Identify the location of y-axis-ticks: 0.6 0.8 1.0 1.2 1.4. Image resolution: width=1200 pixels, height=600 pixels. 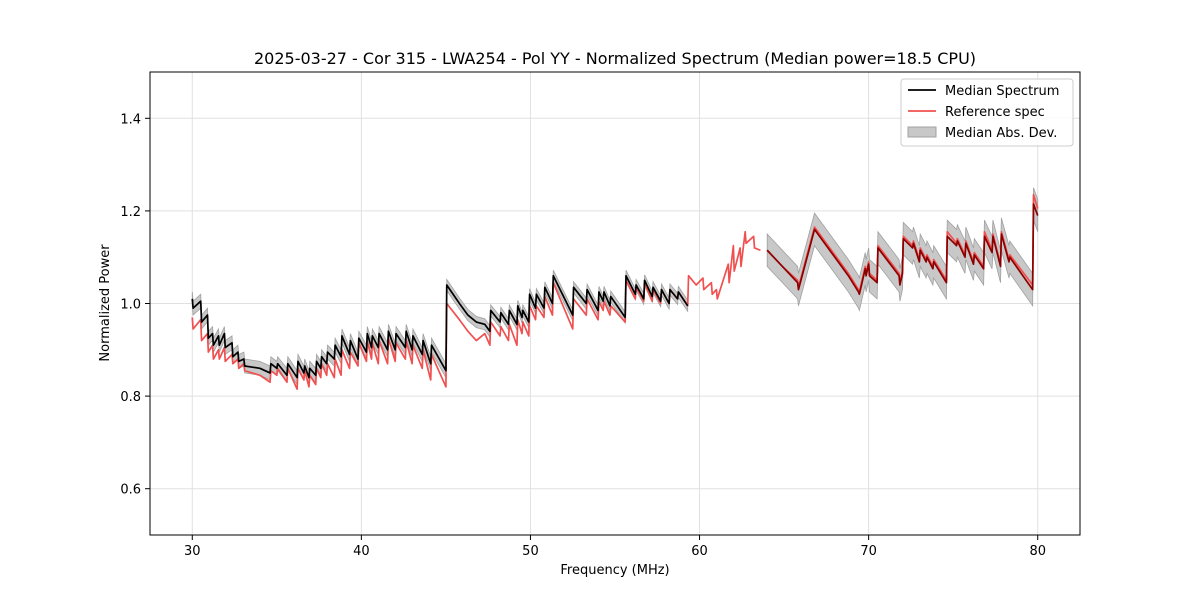
(135, 305).